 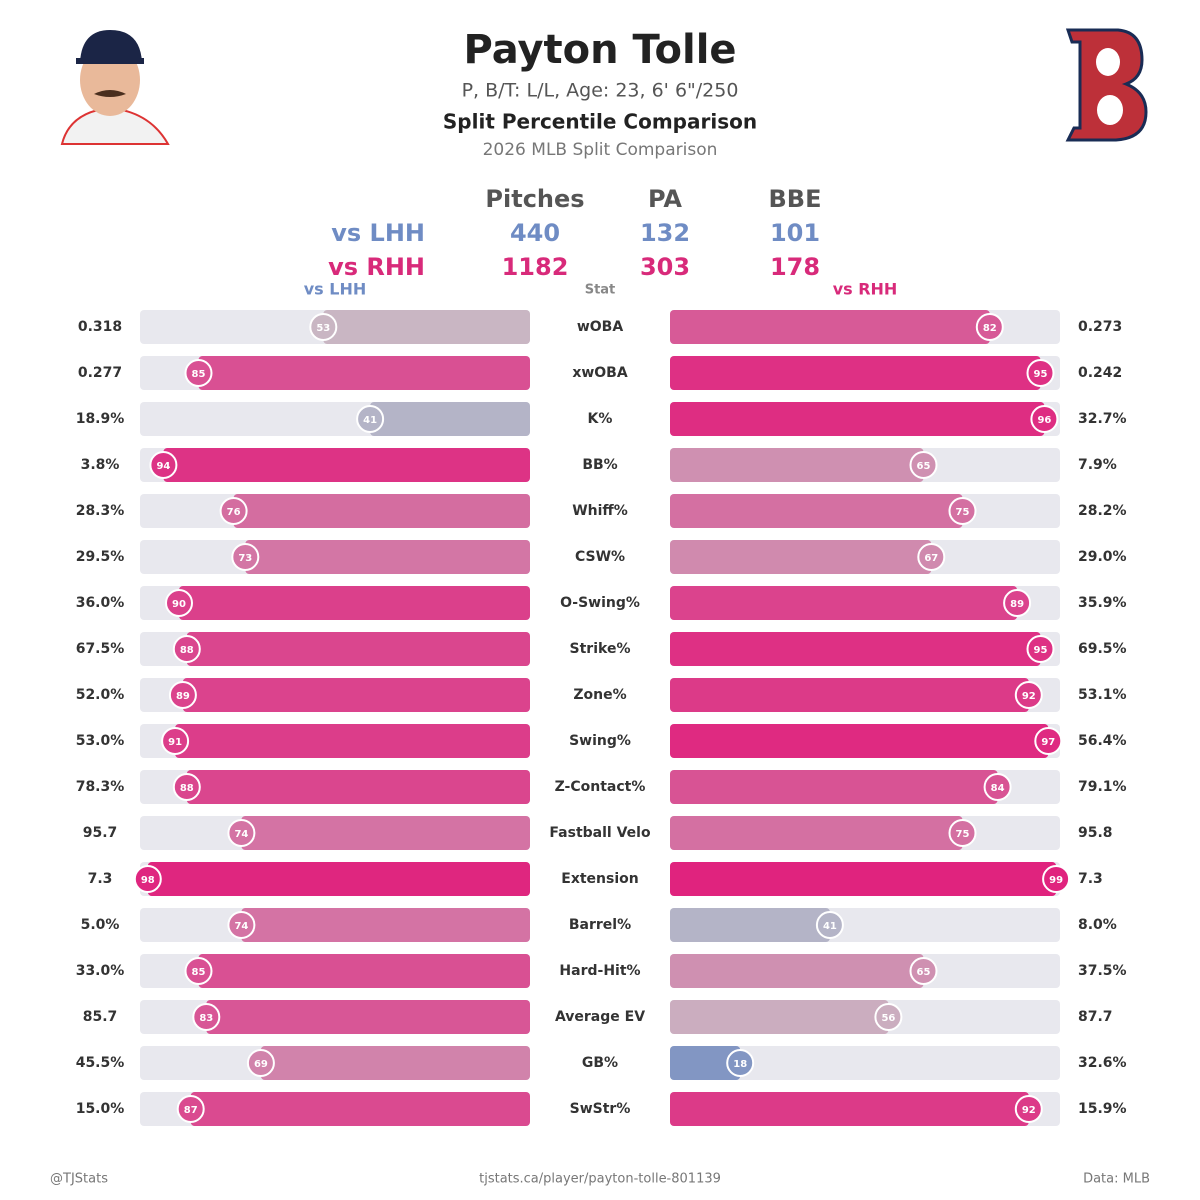 What do you see at coordinates (100, 557) in the screenshot?
I see `stat-value: 29.5%` at bounding box center [100, 557].